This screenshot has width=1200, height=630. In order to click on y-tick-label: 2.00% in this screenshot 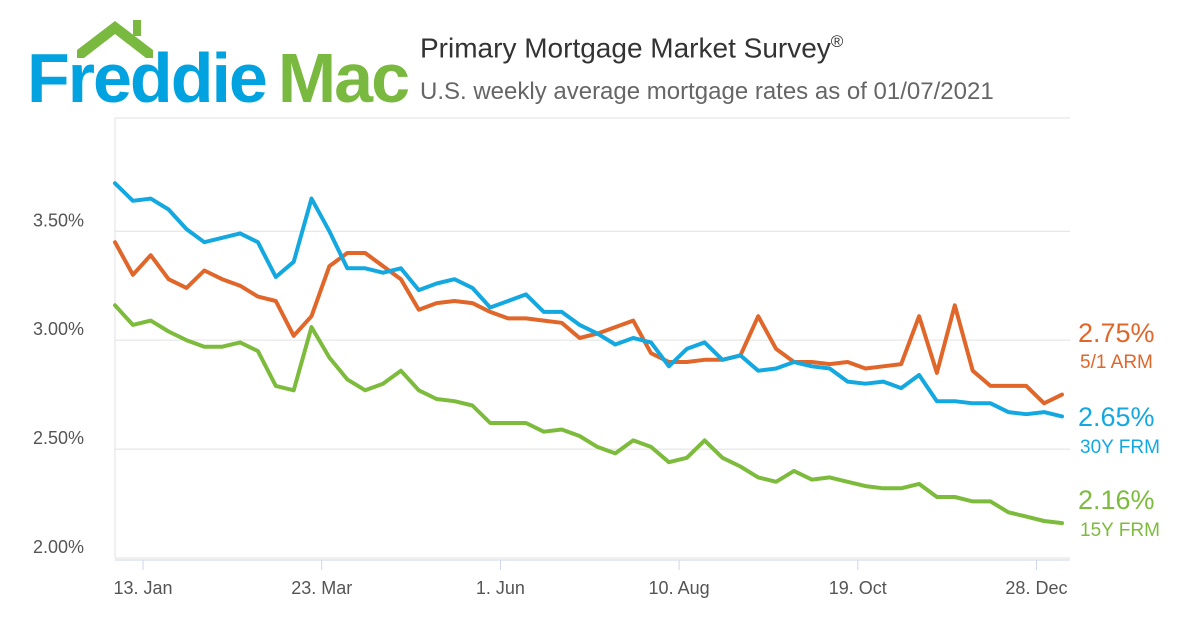, I will do `click(58, 547)`.